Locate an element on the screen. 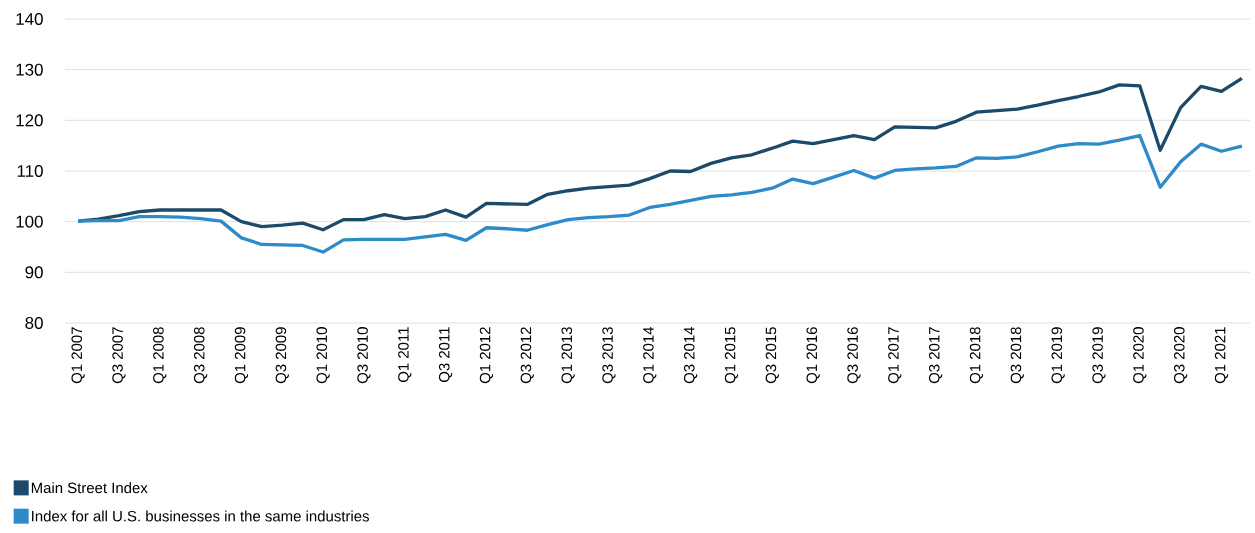 This screenshot has height=533, width=1255. x-tick-label: Q1 2018 is located at coordinates (976, 355).